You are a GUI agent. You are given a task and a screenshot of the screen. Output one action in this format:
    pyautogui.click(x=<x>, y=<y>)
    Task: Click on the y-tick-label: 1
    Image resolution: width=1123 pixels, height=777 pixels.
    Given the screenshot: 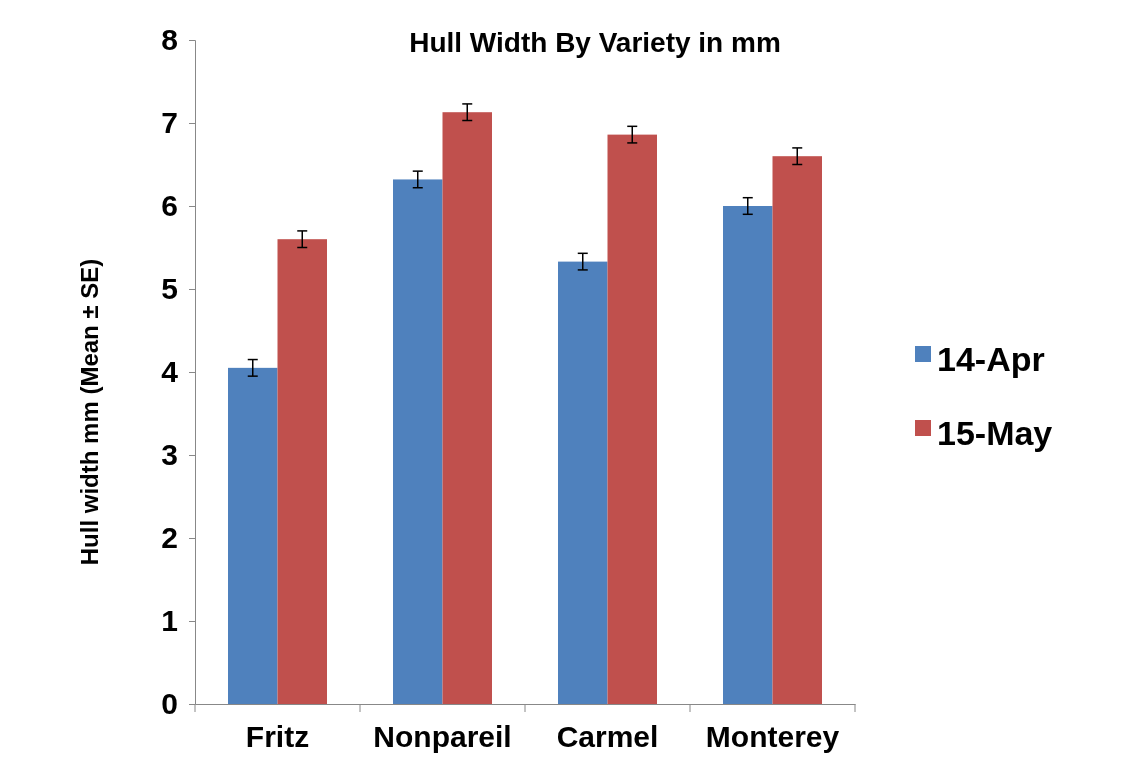 What is the action you would take?
    pyautogui.click(x=169, y=621)
    